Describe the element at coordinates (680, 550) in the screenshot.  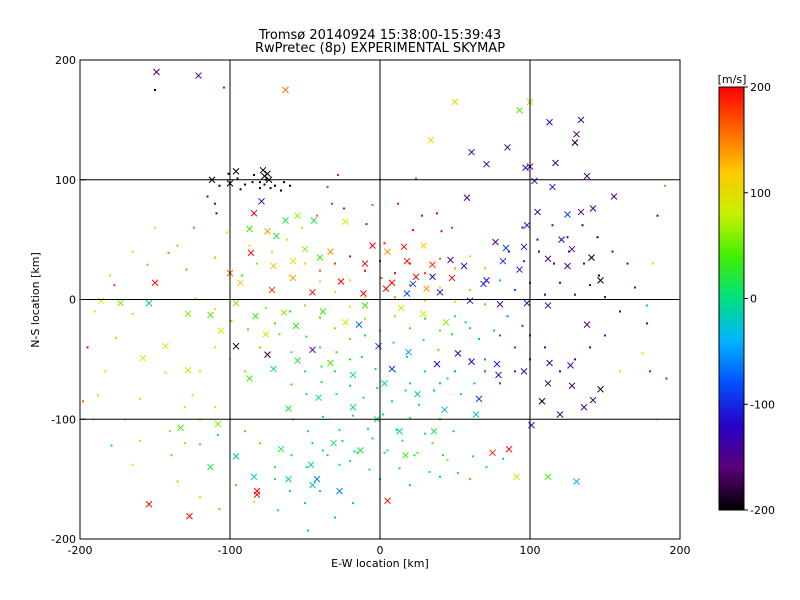
I see `x-tick-label: 200` at that location.